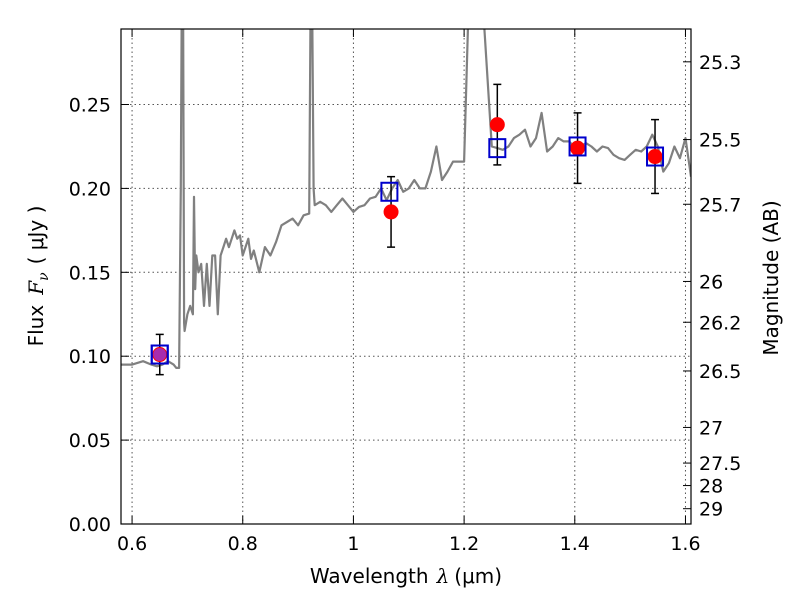  Describe the element at coordinates (720, 464) in the screenshot. I see `y2-tick-label: 27.5` at that location.